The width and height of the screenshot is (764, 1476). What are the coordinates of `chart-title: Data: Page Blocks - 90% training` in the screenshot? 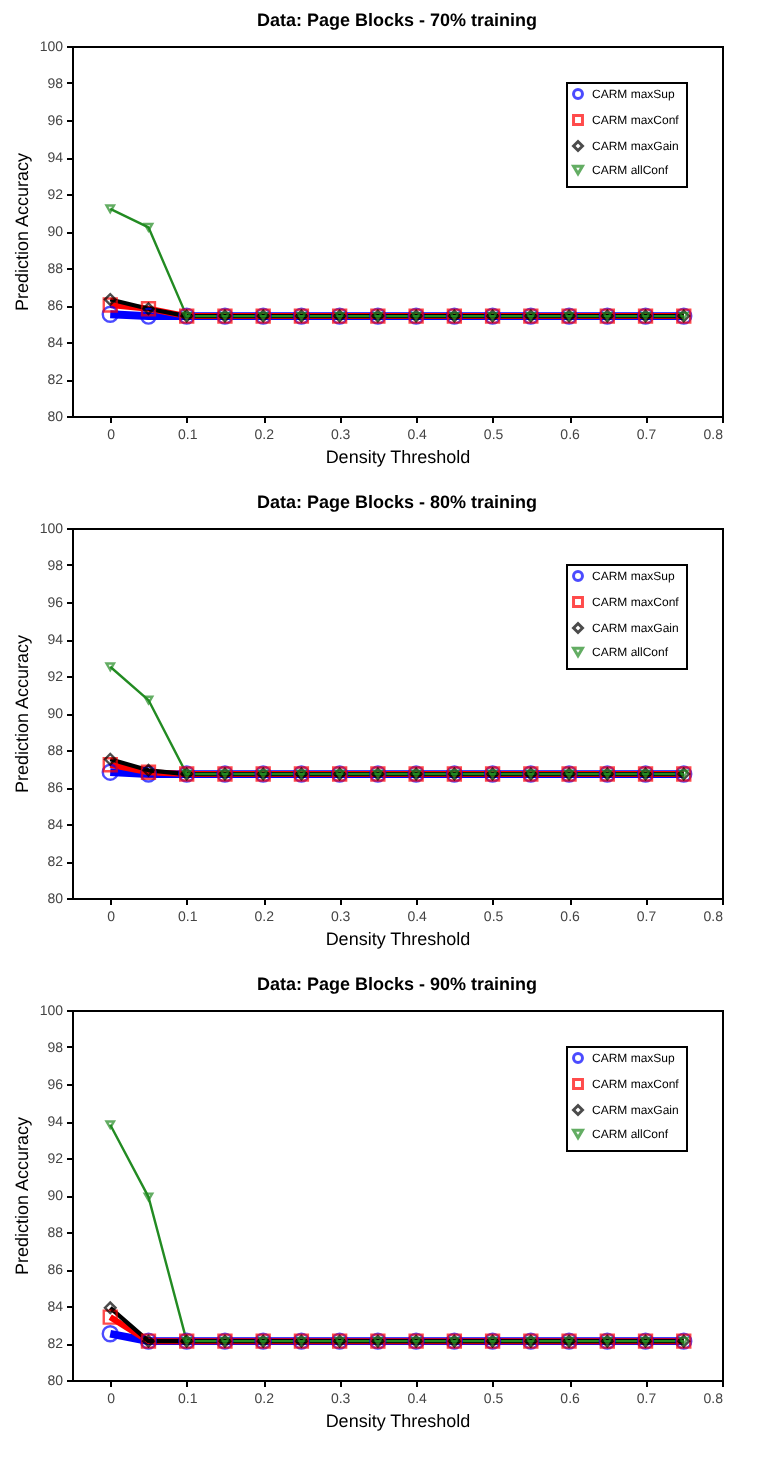 It's located at (397, 984).